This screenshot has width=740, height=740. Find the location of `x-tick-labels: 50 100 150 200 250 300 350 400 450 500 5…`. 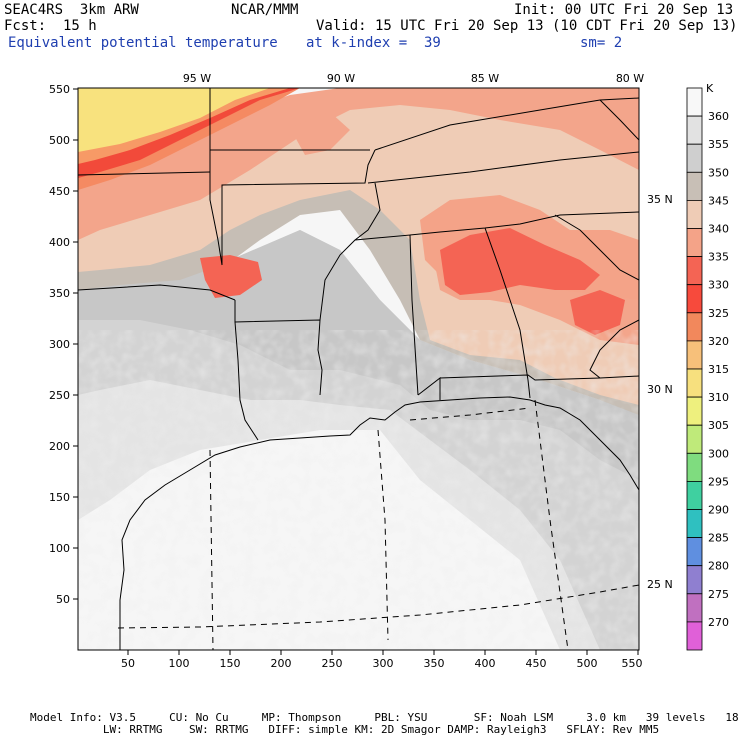

x-tick-labels: 50 100 150 200 250 300 350 400 450 500 5… is located at coordinates (382, 663).